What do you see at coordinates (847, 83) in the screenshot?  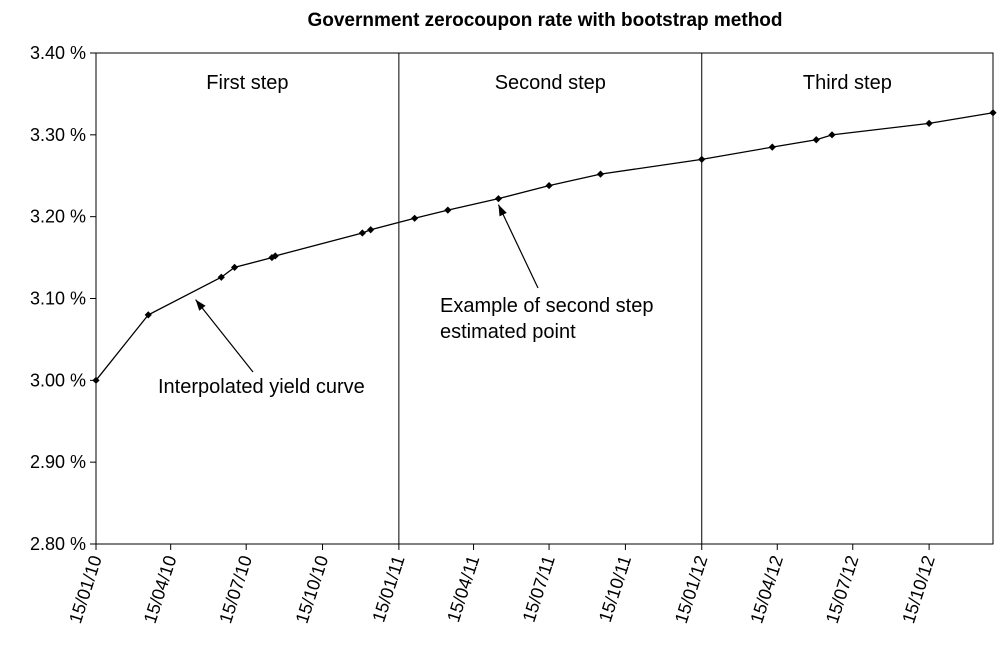 I see `section-label: Third step` at bounding box center [847, 83].